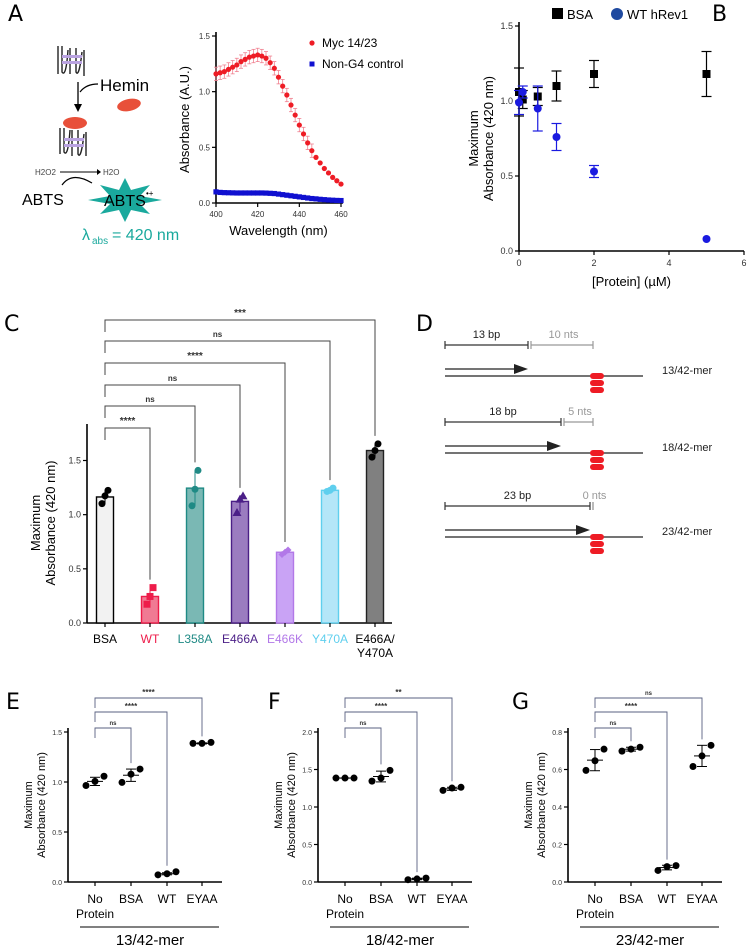 Image resolution: width=752 pixels, height=948 pixels. I want to click on x-tick-label: 6, so click(743, 263).